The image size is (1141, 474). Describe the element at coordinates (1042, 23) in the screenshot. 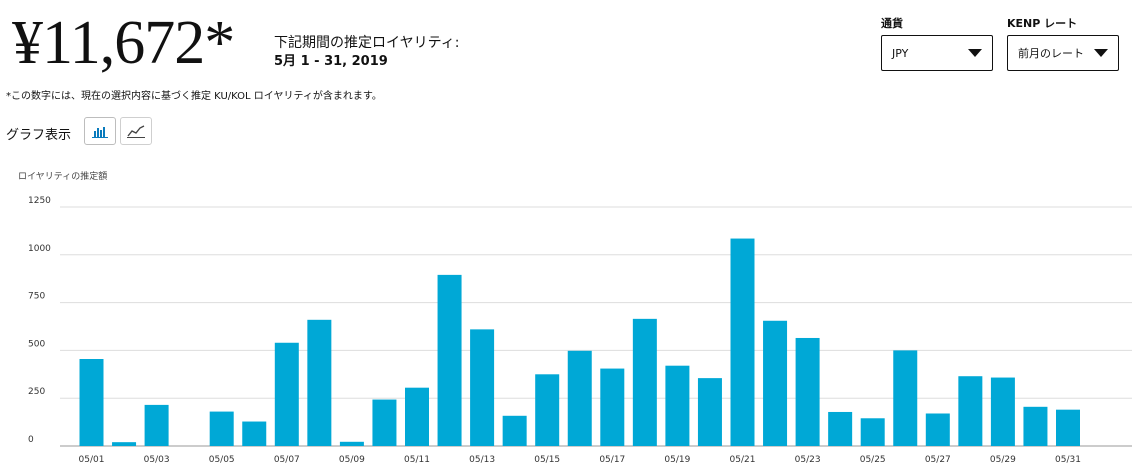

I see `kenp-rate-label: KENP レート` at that location.